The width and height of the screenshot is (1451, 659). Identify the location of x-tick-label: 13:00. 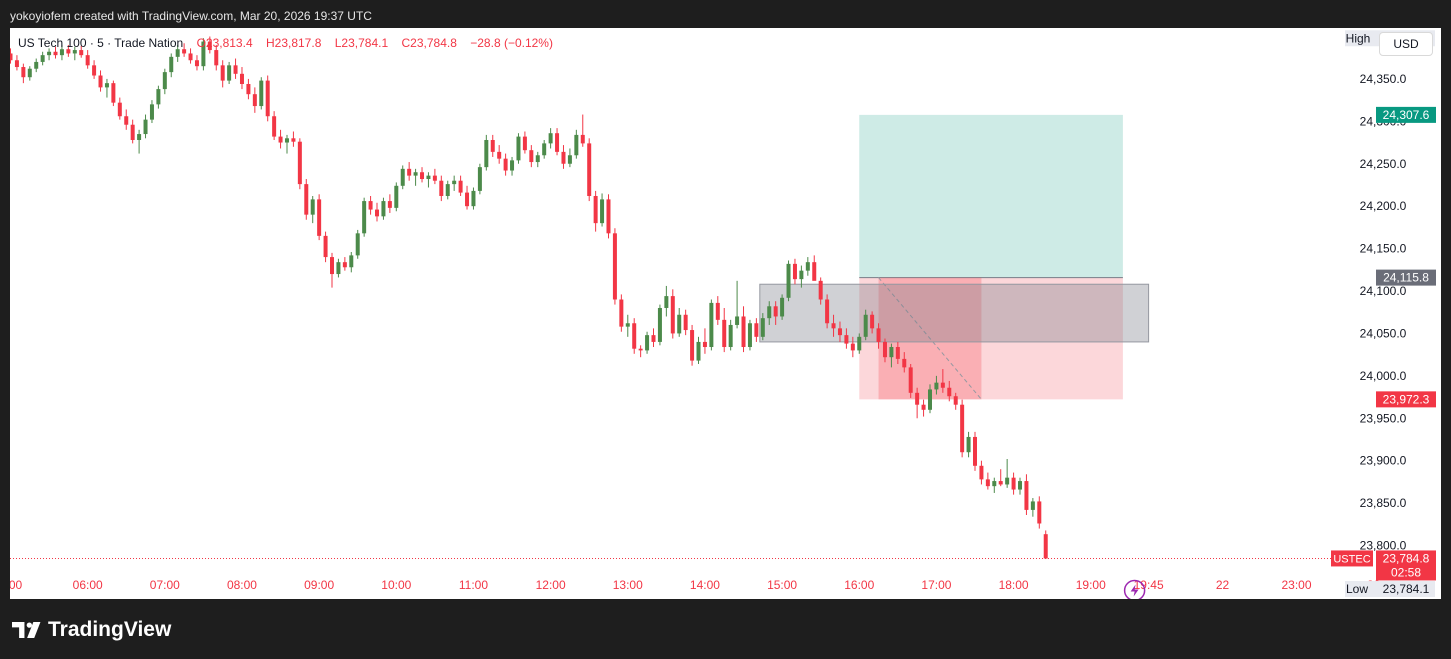
(628, 585).